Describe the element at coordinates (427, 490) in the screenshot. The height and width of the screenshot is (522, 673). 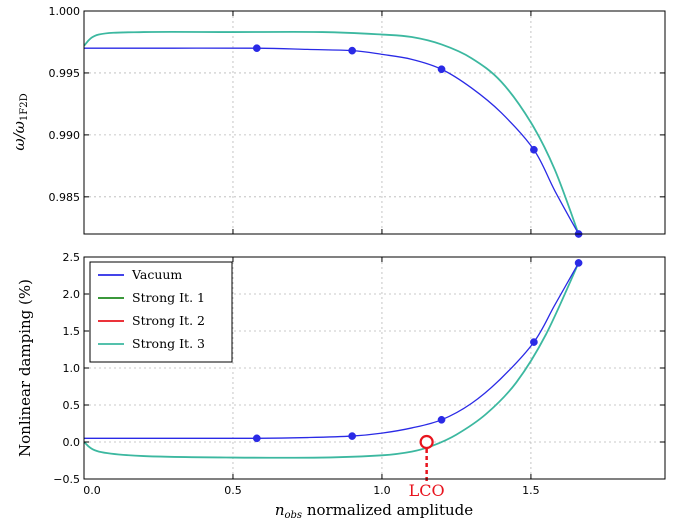
I see `lco-label: LCO` at that location.